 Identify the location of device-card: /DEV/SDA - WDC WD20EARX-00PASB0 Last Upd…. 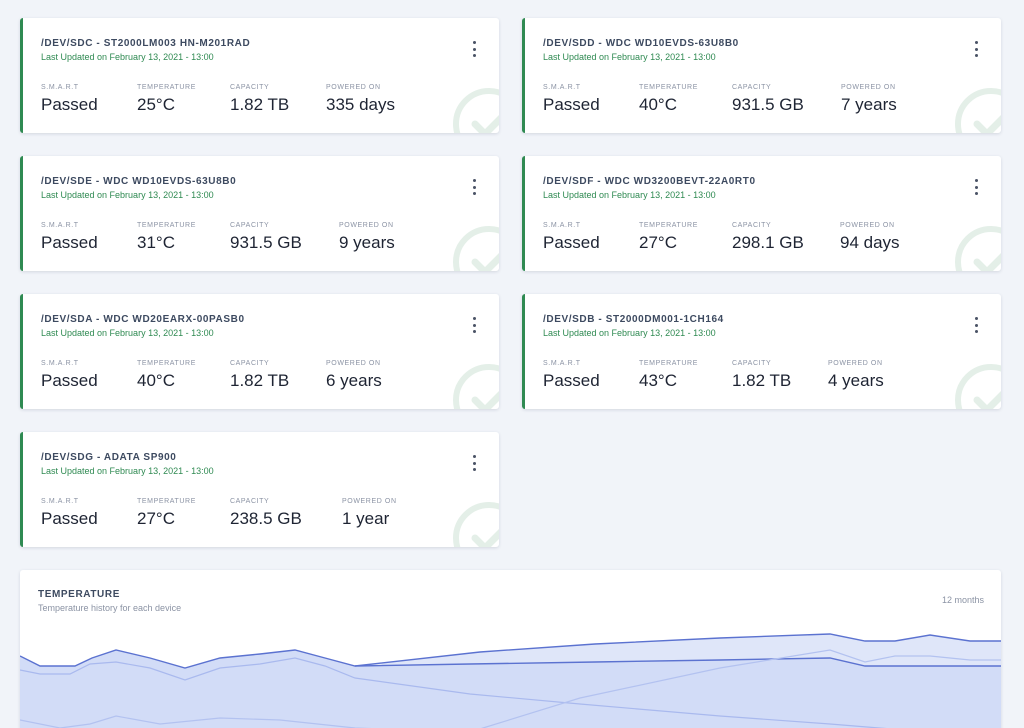
(259, 351).